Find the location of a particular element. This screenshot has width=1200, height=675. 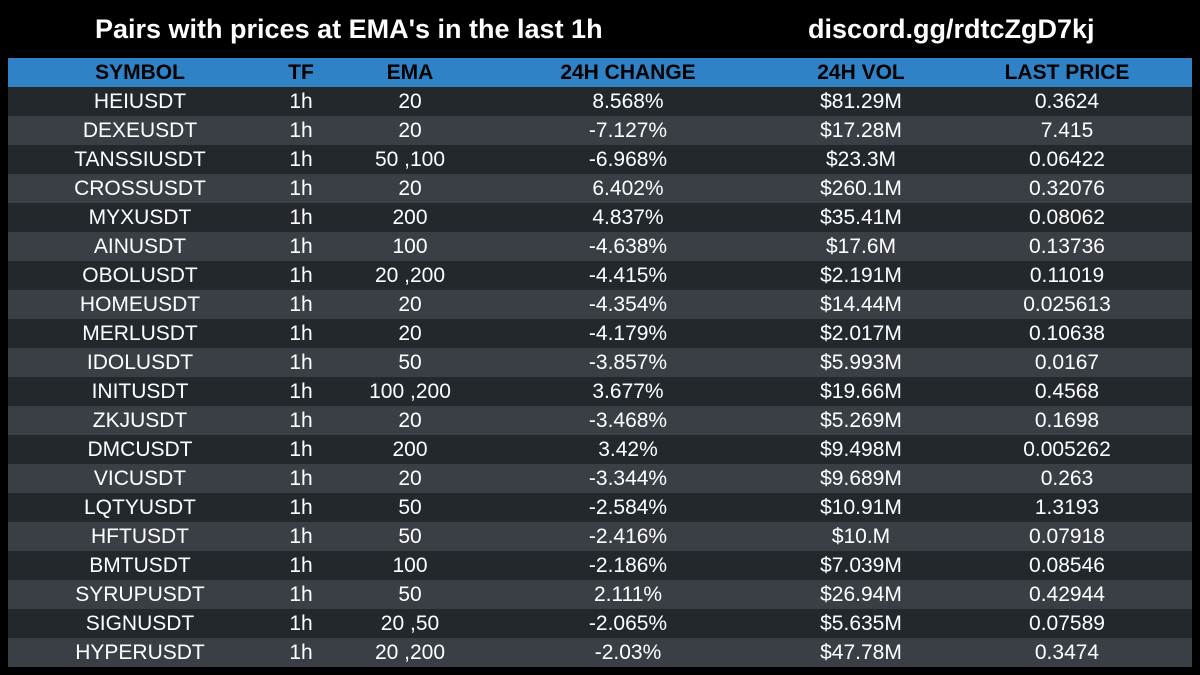

cell-24h-vol: $19.66M is located at coordinates (861, 391).